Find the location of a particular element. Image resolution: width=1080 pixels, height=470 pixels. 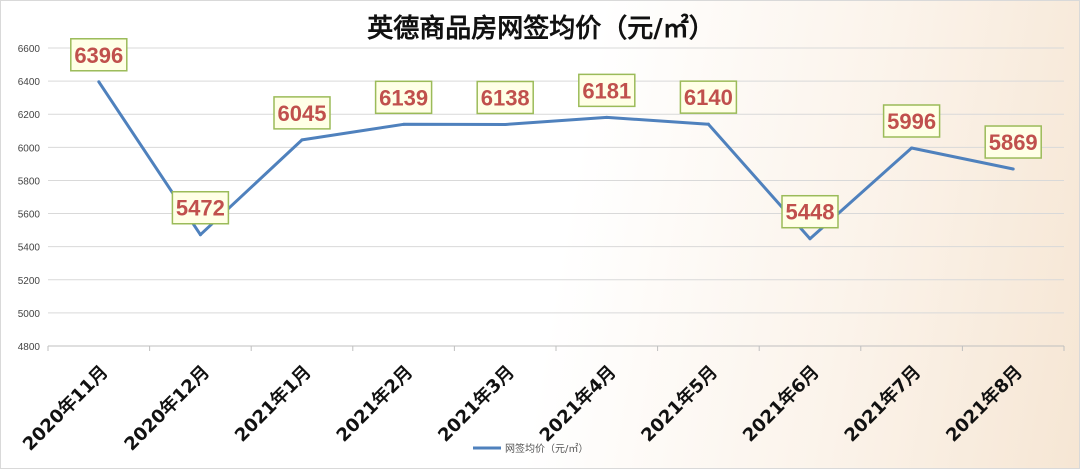

y-tick-label: 6400 is located at coordinates (29, 82).